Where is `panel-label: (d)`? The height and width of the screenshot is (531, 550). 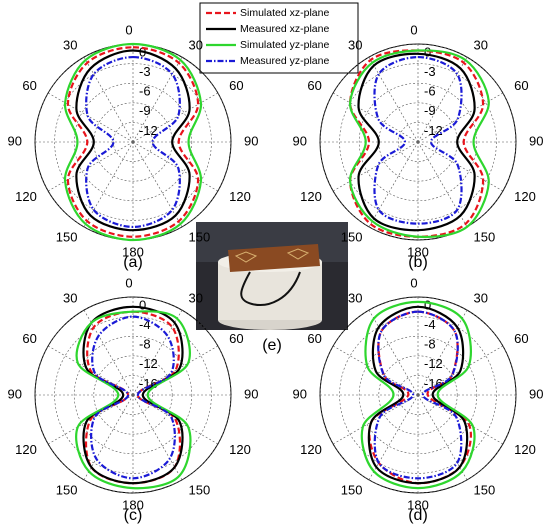
panel-label: (d) is located at coordinates (418, 515).